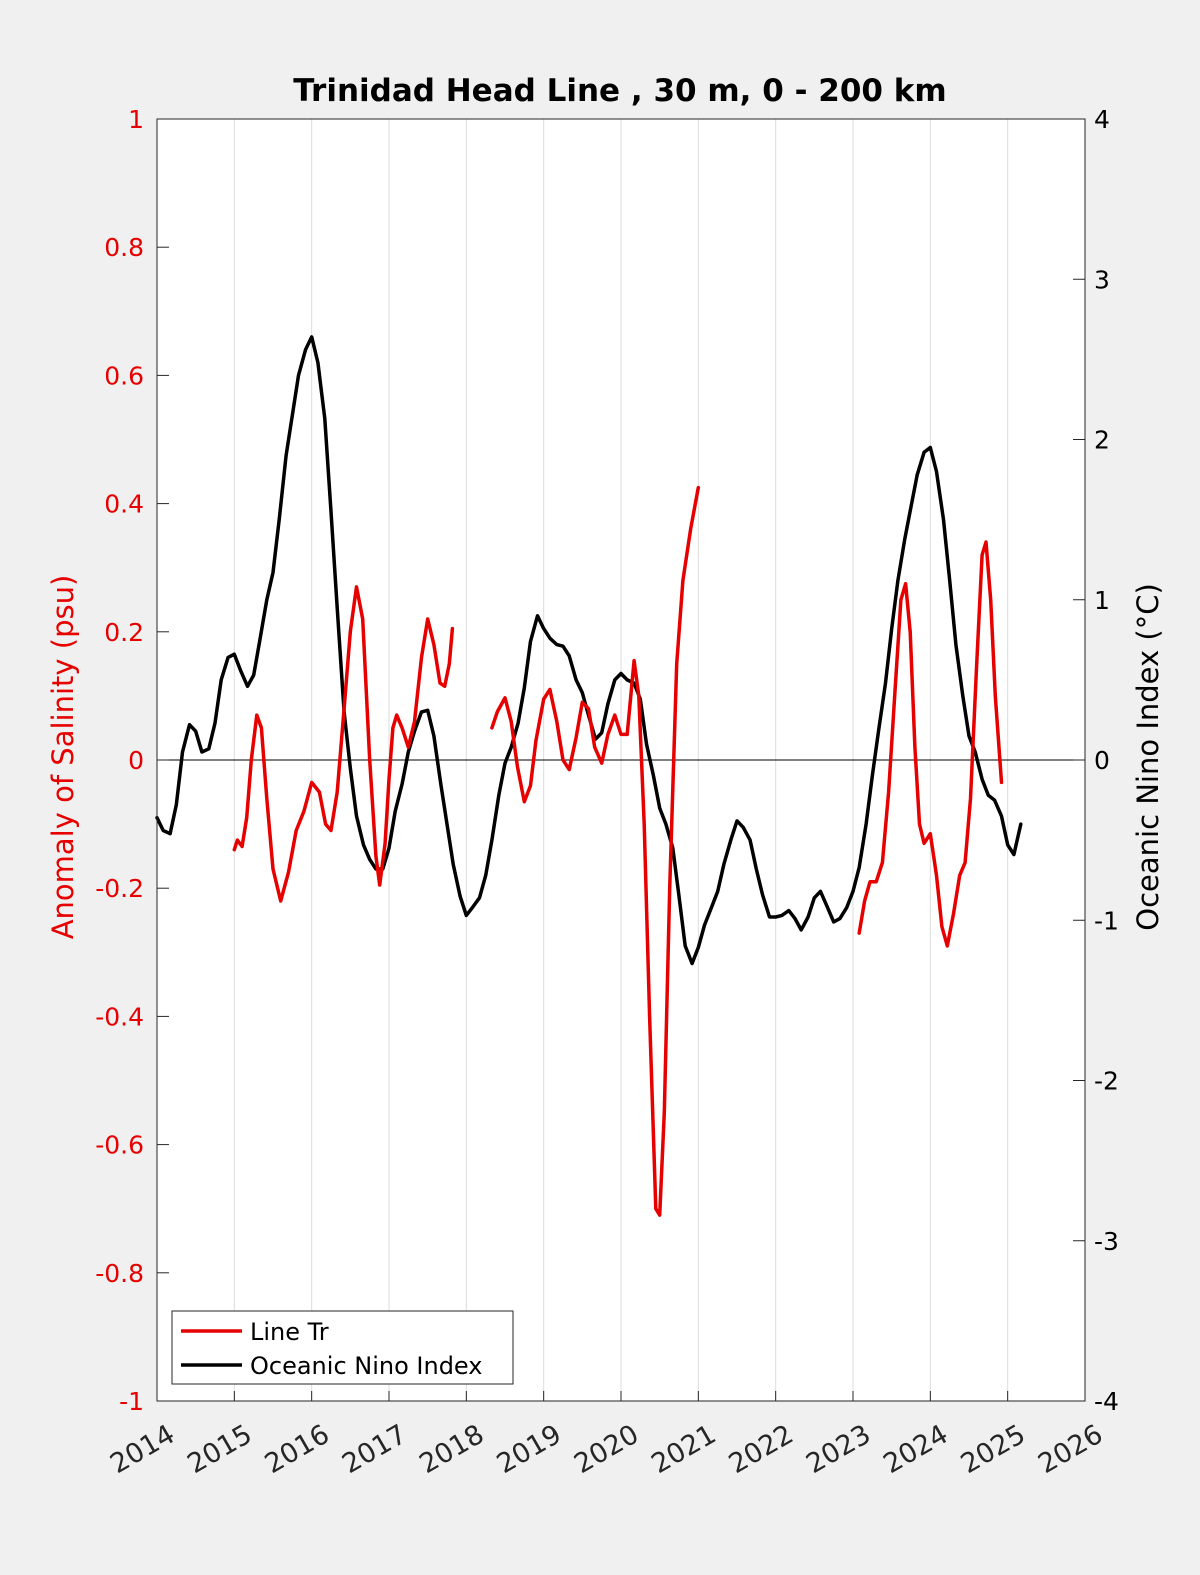 The height and width of the screenshot is (1575, 1200). Describe the element at coordinates (761, 1449) in the screenshot. I see `x-tick-label-2022: 2022` at that location.